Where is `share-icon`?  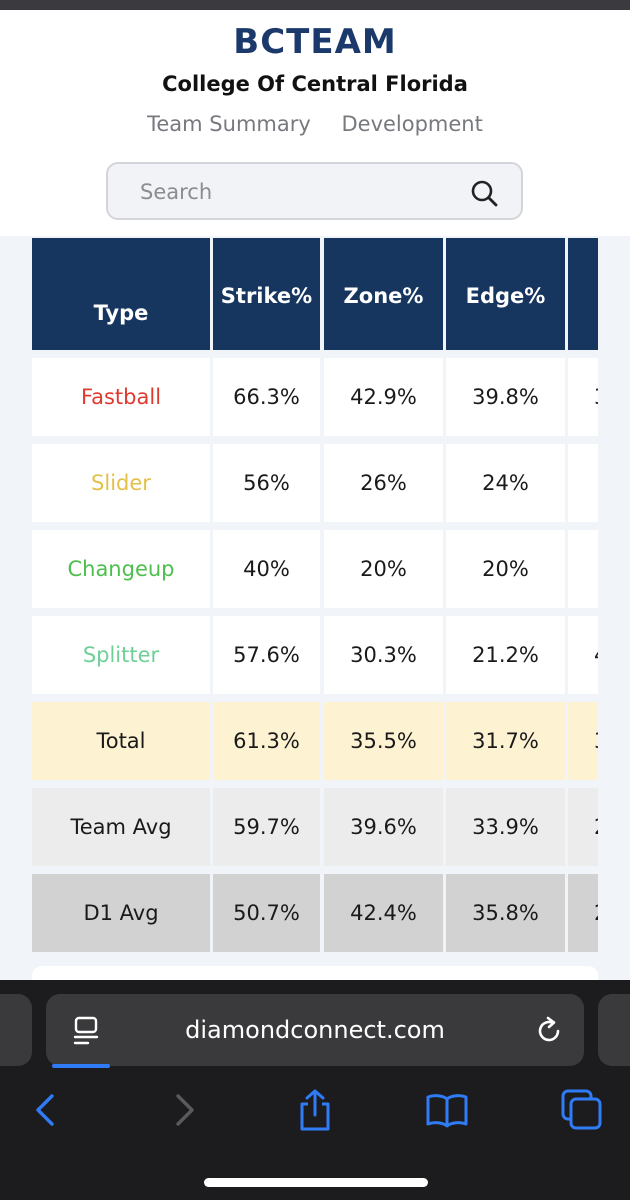 share-icon is located at coordinates (315, 1110).